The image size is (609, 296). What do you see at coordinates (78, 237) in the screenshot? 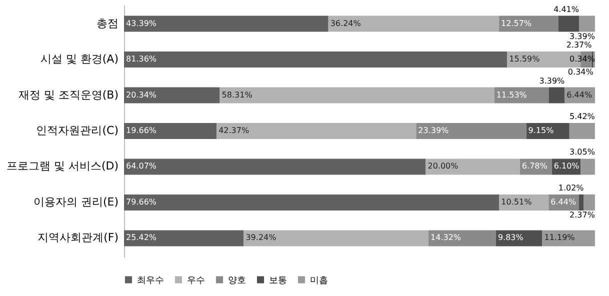
I see `y-tick-label: 지역사회관계(F)` at bounding box center [78, 237].